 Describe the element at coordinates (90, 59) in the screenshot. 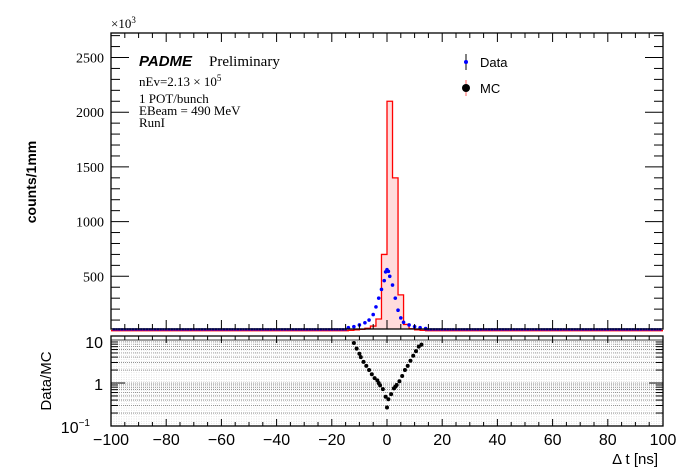

I see `y-tick-label: 2500` at that location.